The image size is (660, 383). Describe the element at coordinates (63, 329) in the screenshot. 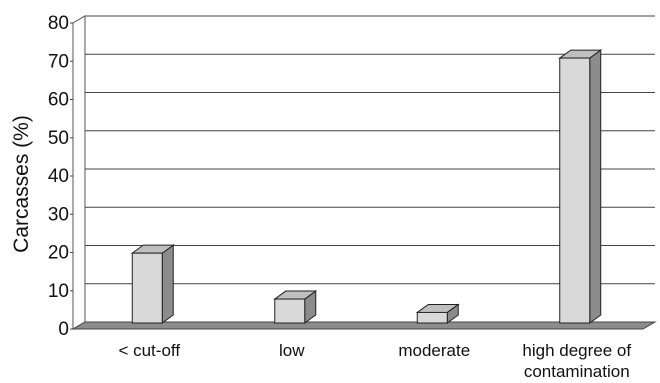

I see `y-tick-label: 0` at that location.